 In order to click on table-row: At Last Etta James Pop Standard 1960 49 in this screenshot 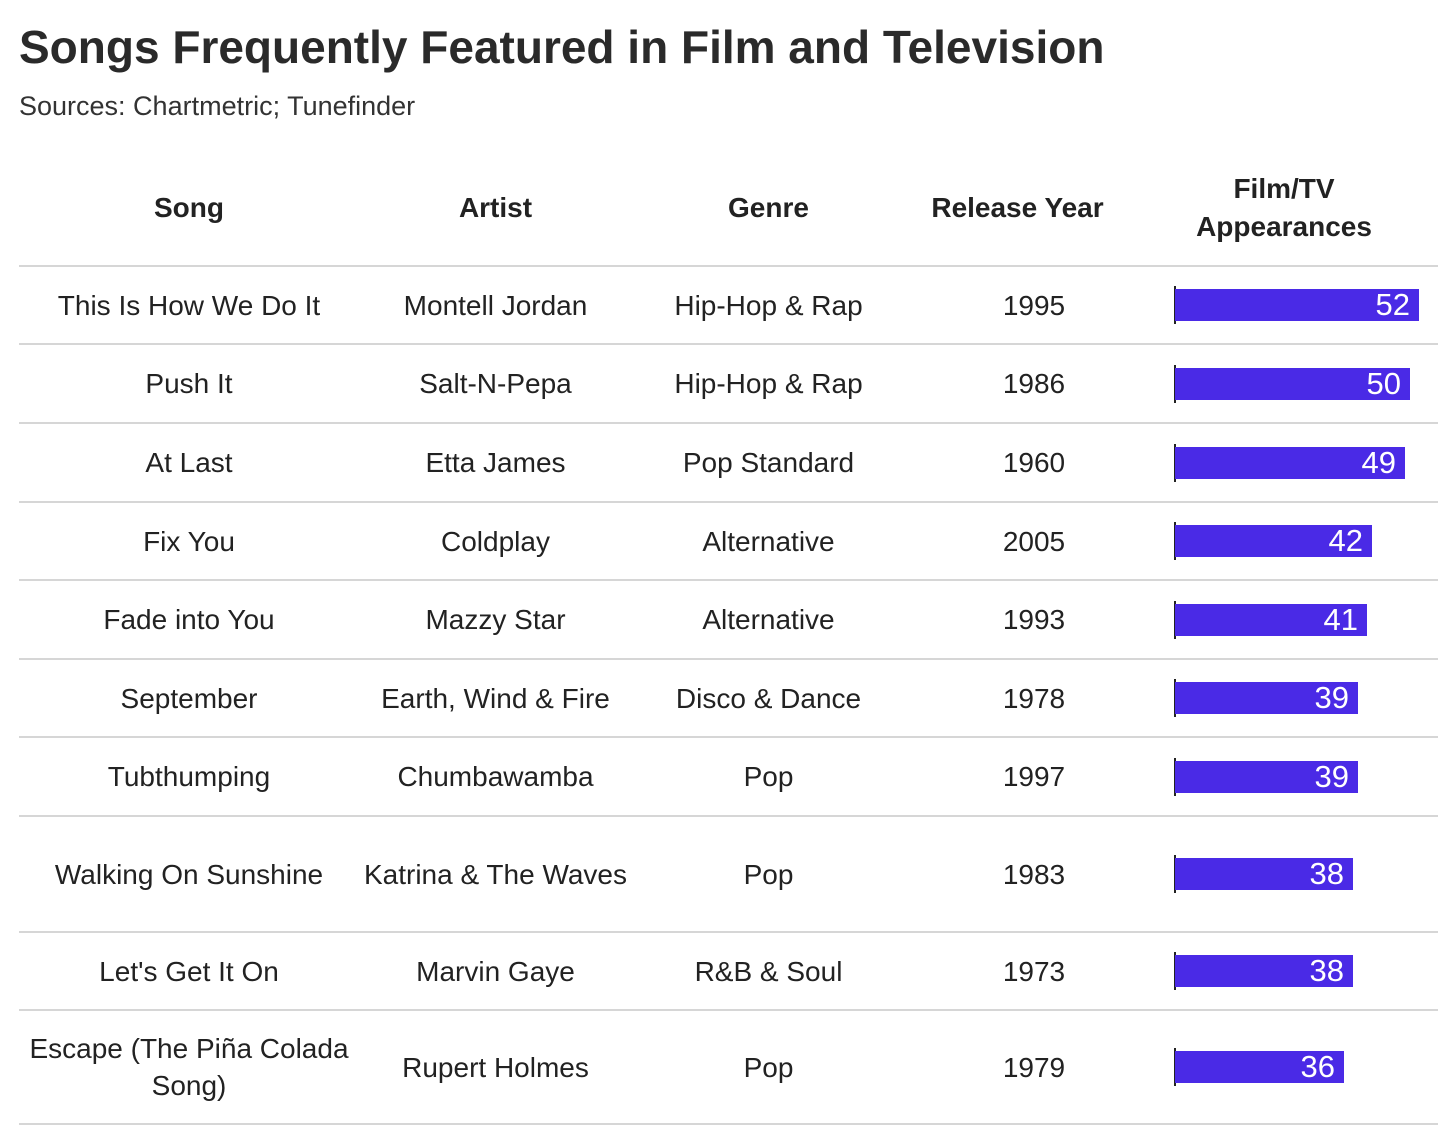, I will do `click(728, 463)`.